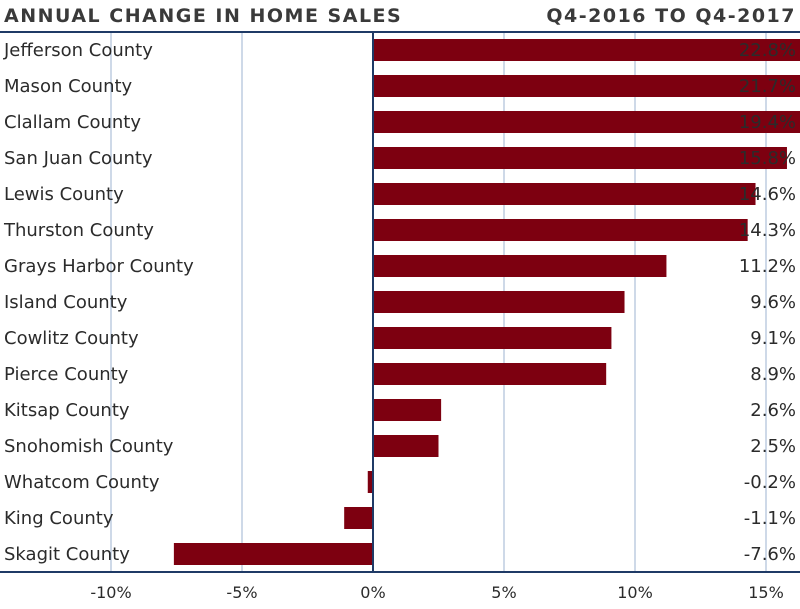 Image resolution: width=800 pixels, height=609 pixels. I want to click on category-label: Grays Harbor County, so click(99, 266).